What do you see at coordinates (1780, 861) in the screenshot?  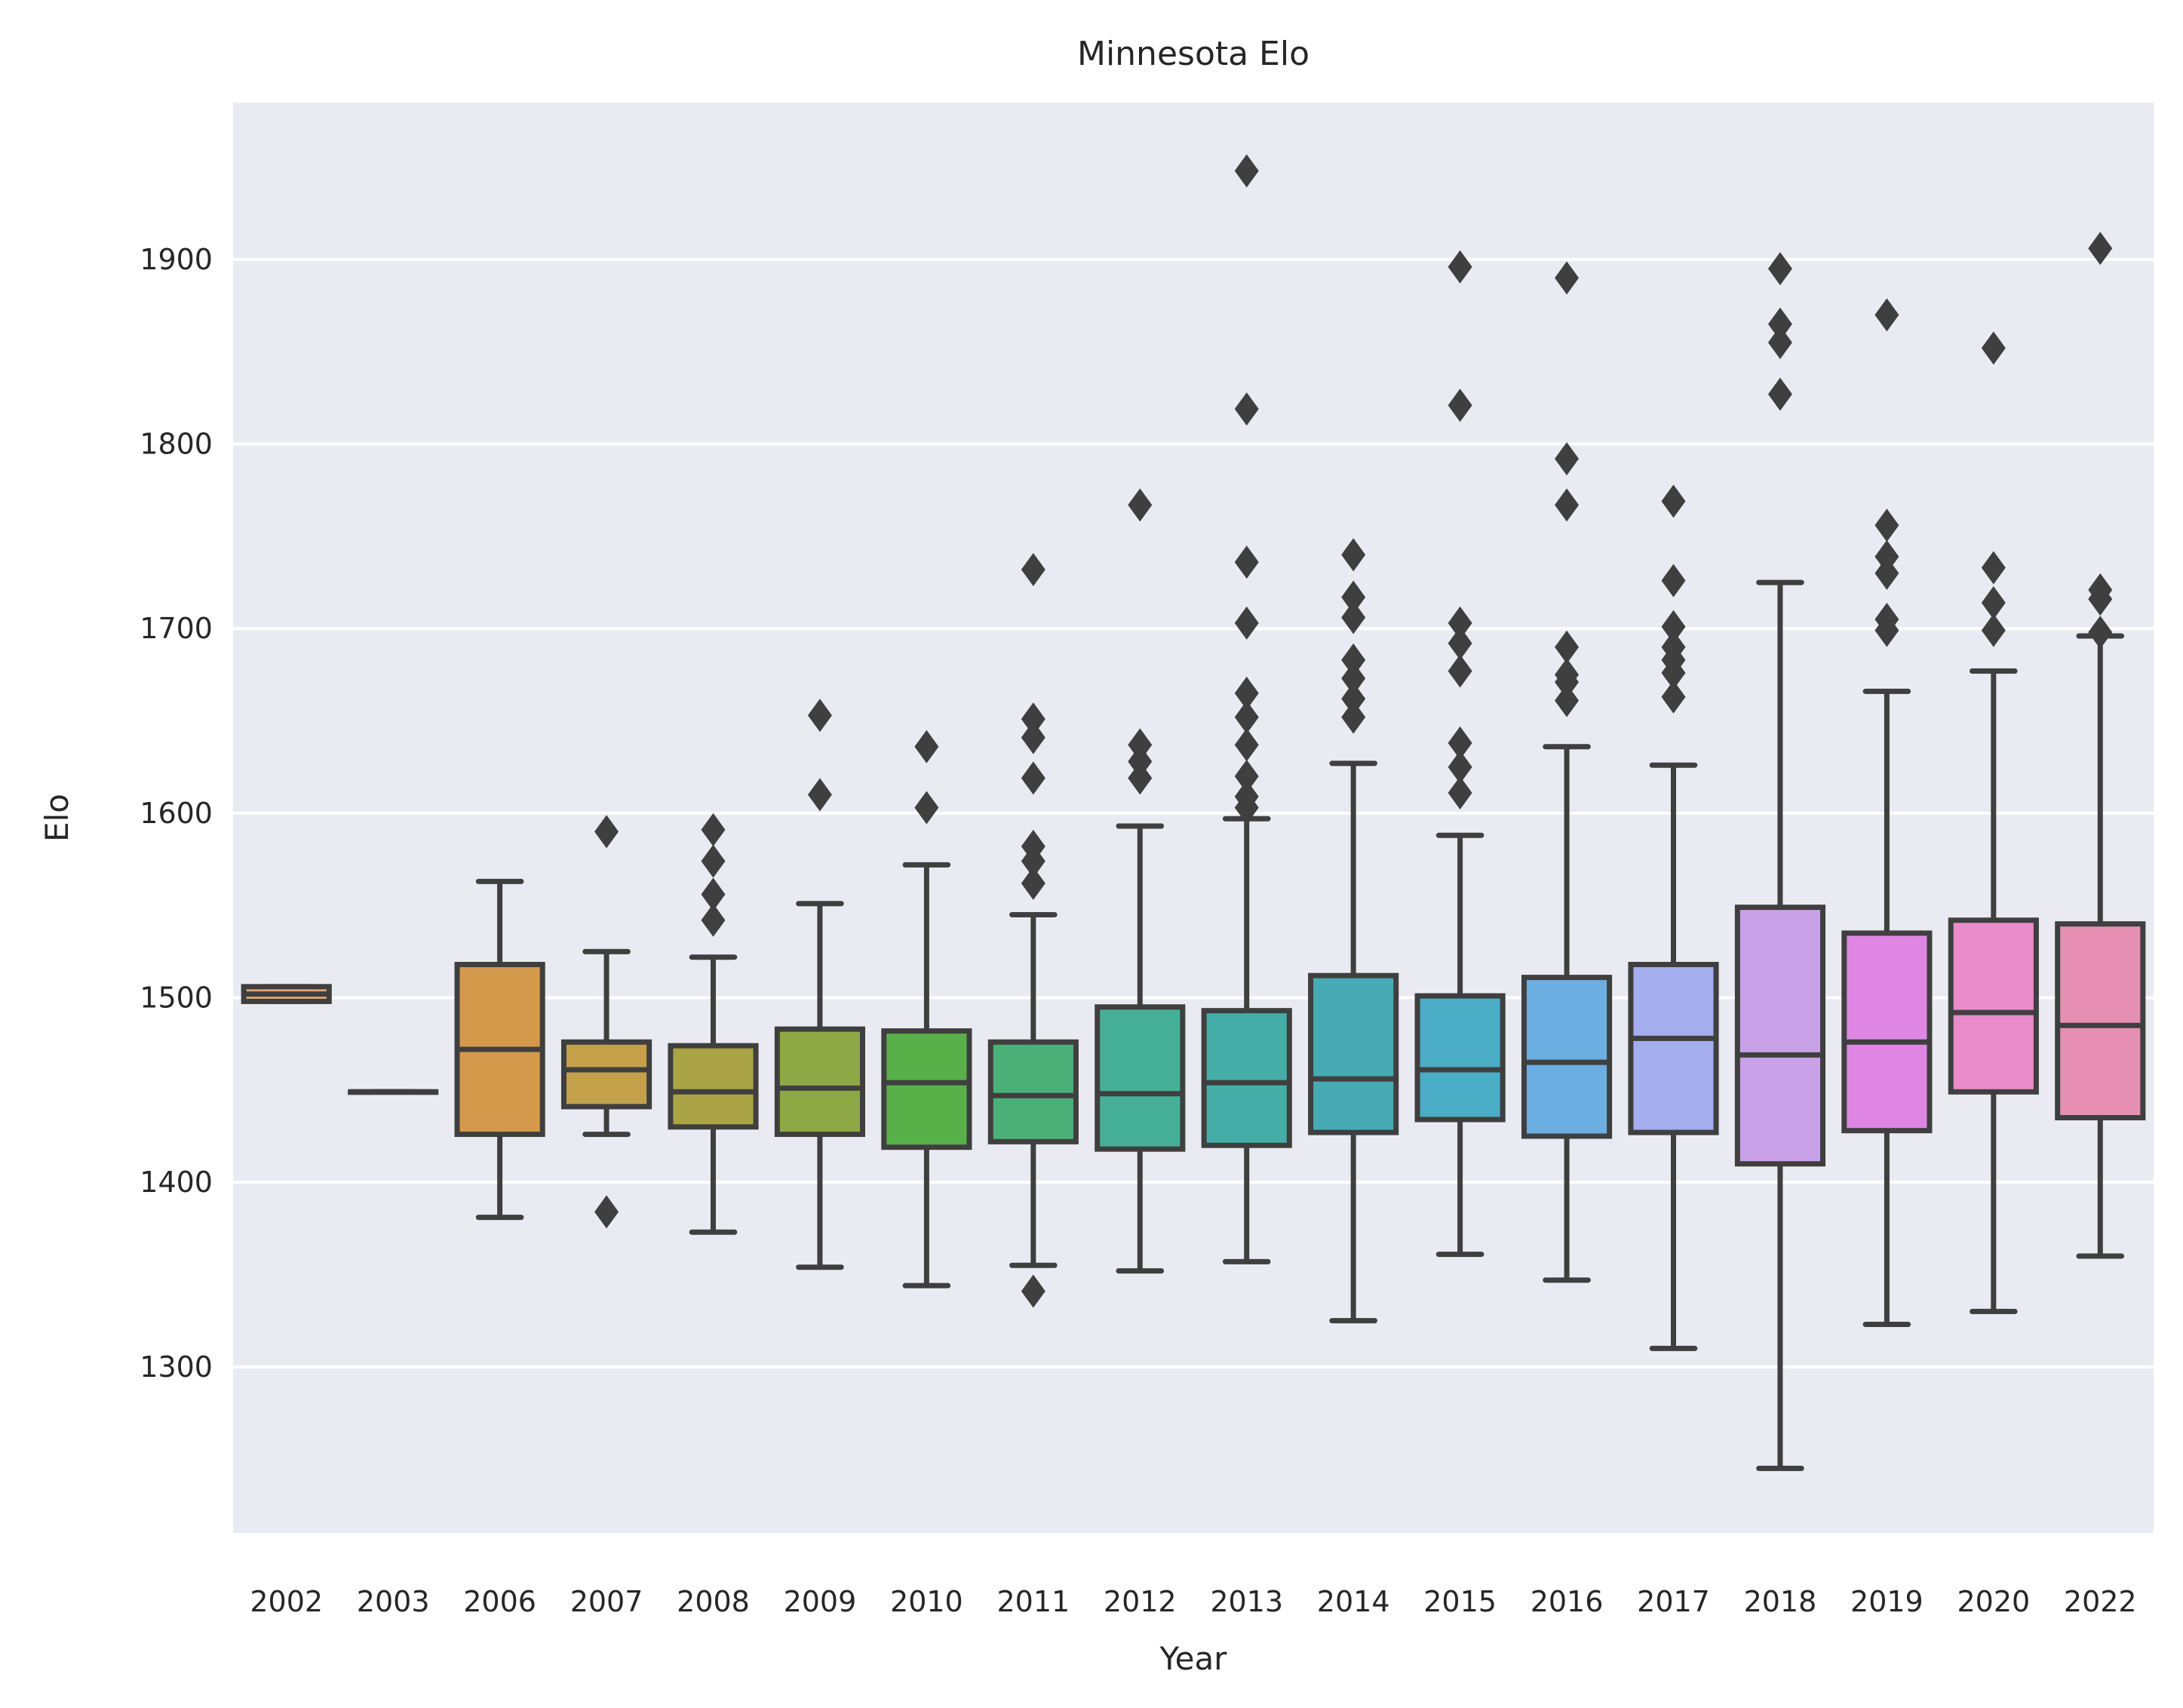 I see `box-2018` at bounding box center [1780, 861].